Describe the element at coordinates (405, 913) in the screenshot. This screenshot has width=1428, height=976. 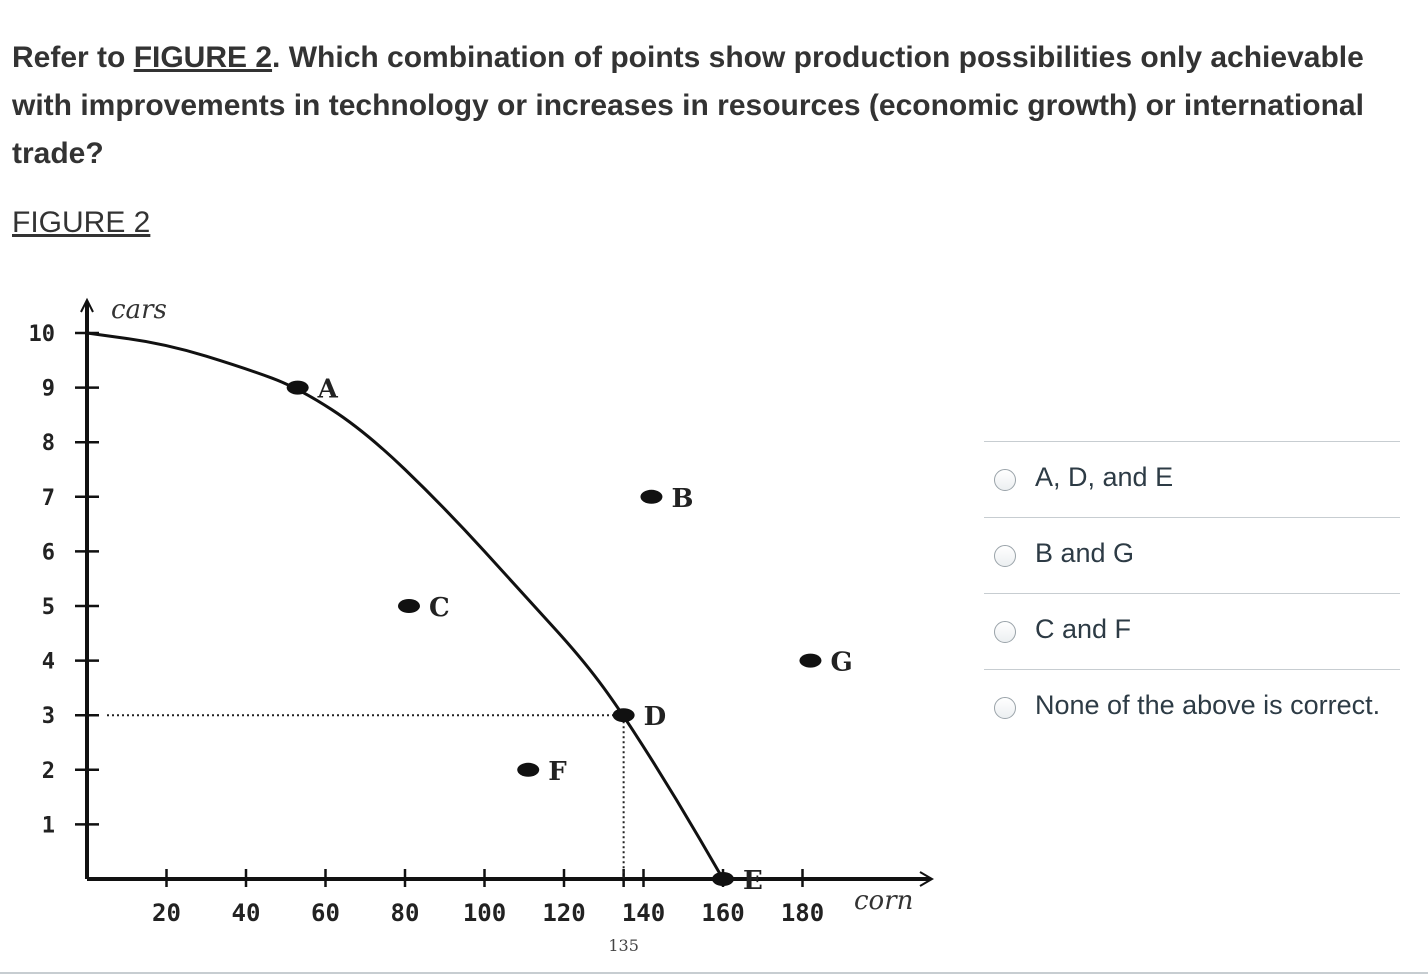
I see `x-tick-label: 80` at that location.